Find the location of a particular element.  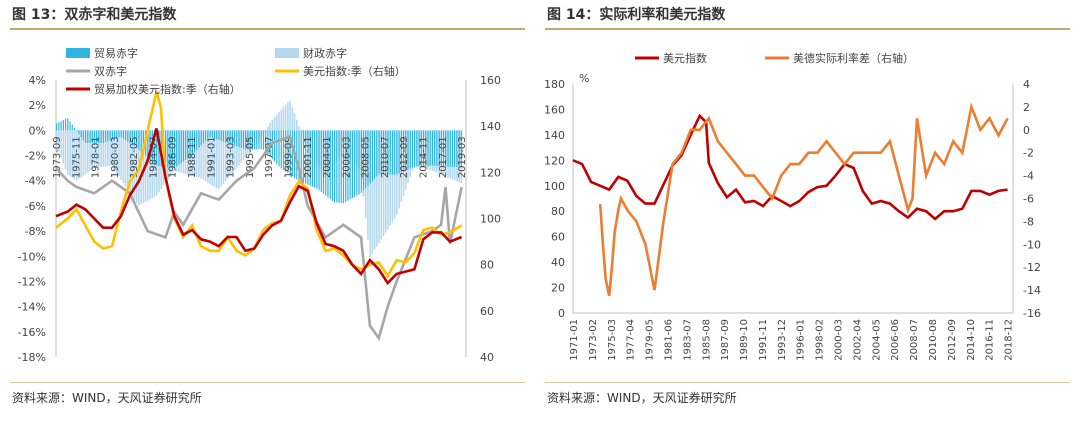

x-tick-label: 2019-03 is located at coordinates (462, 157).